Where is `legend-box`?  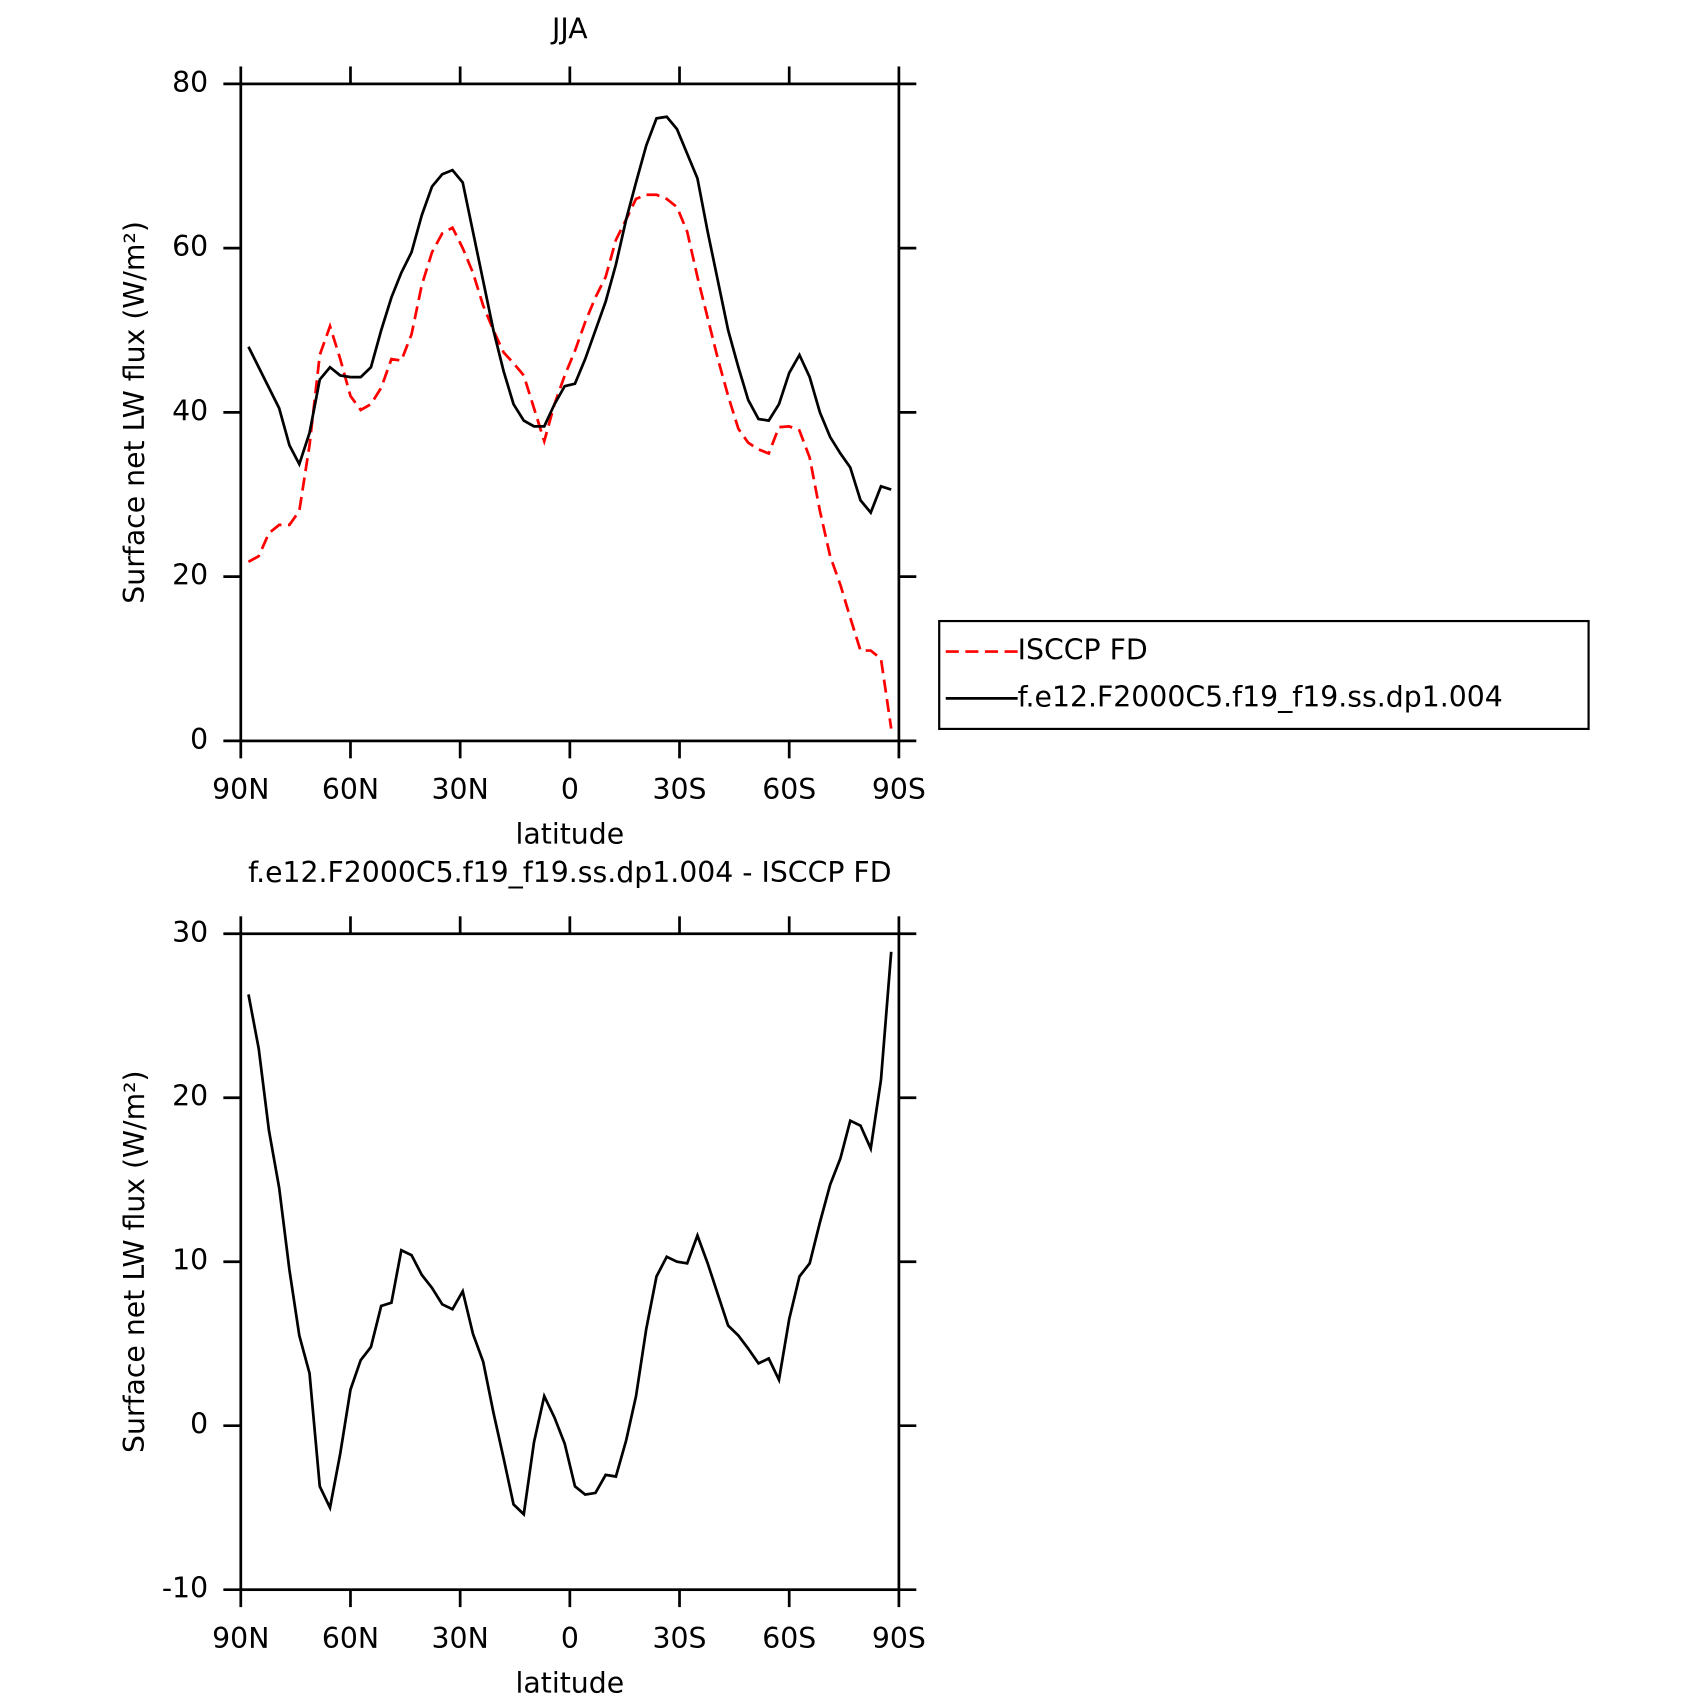
legend-box is located at coordinates (1264, 675).